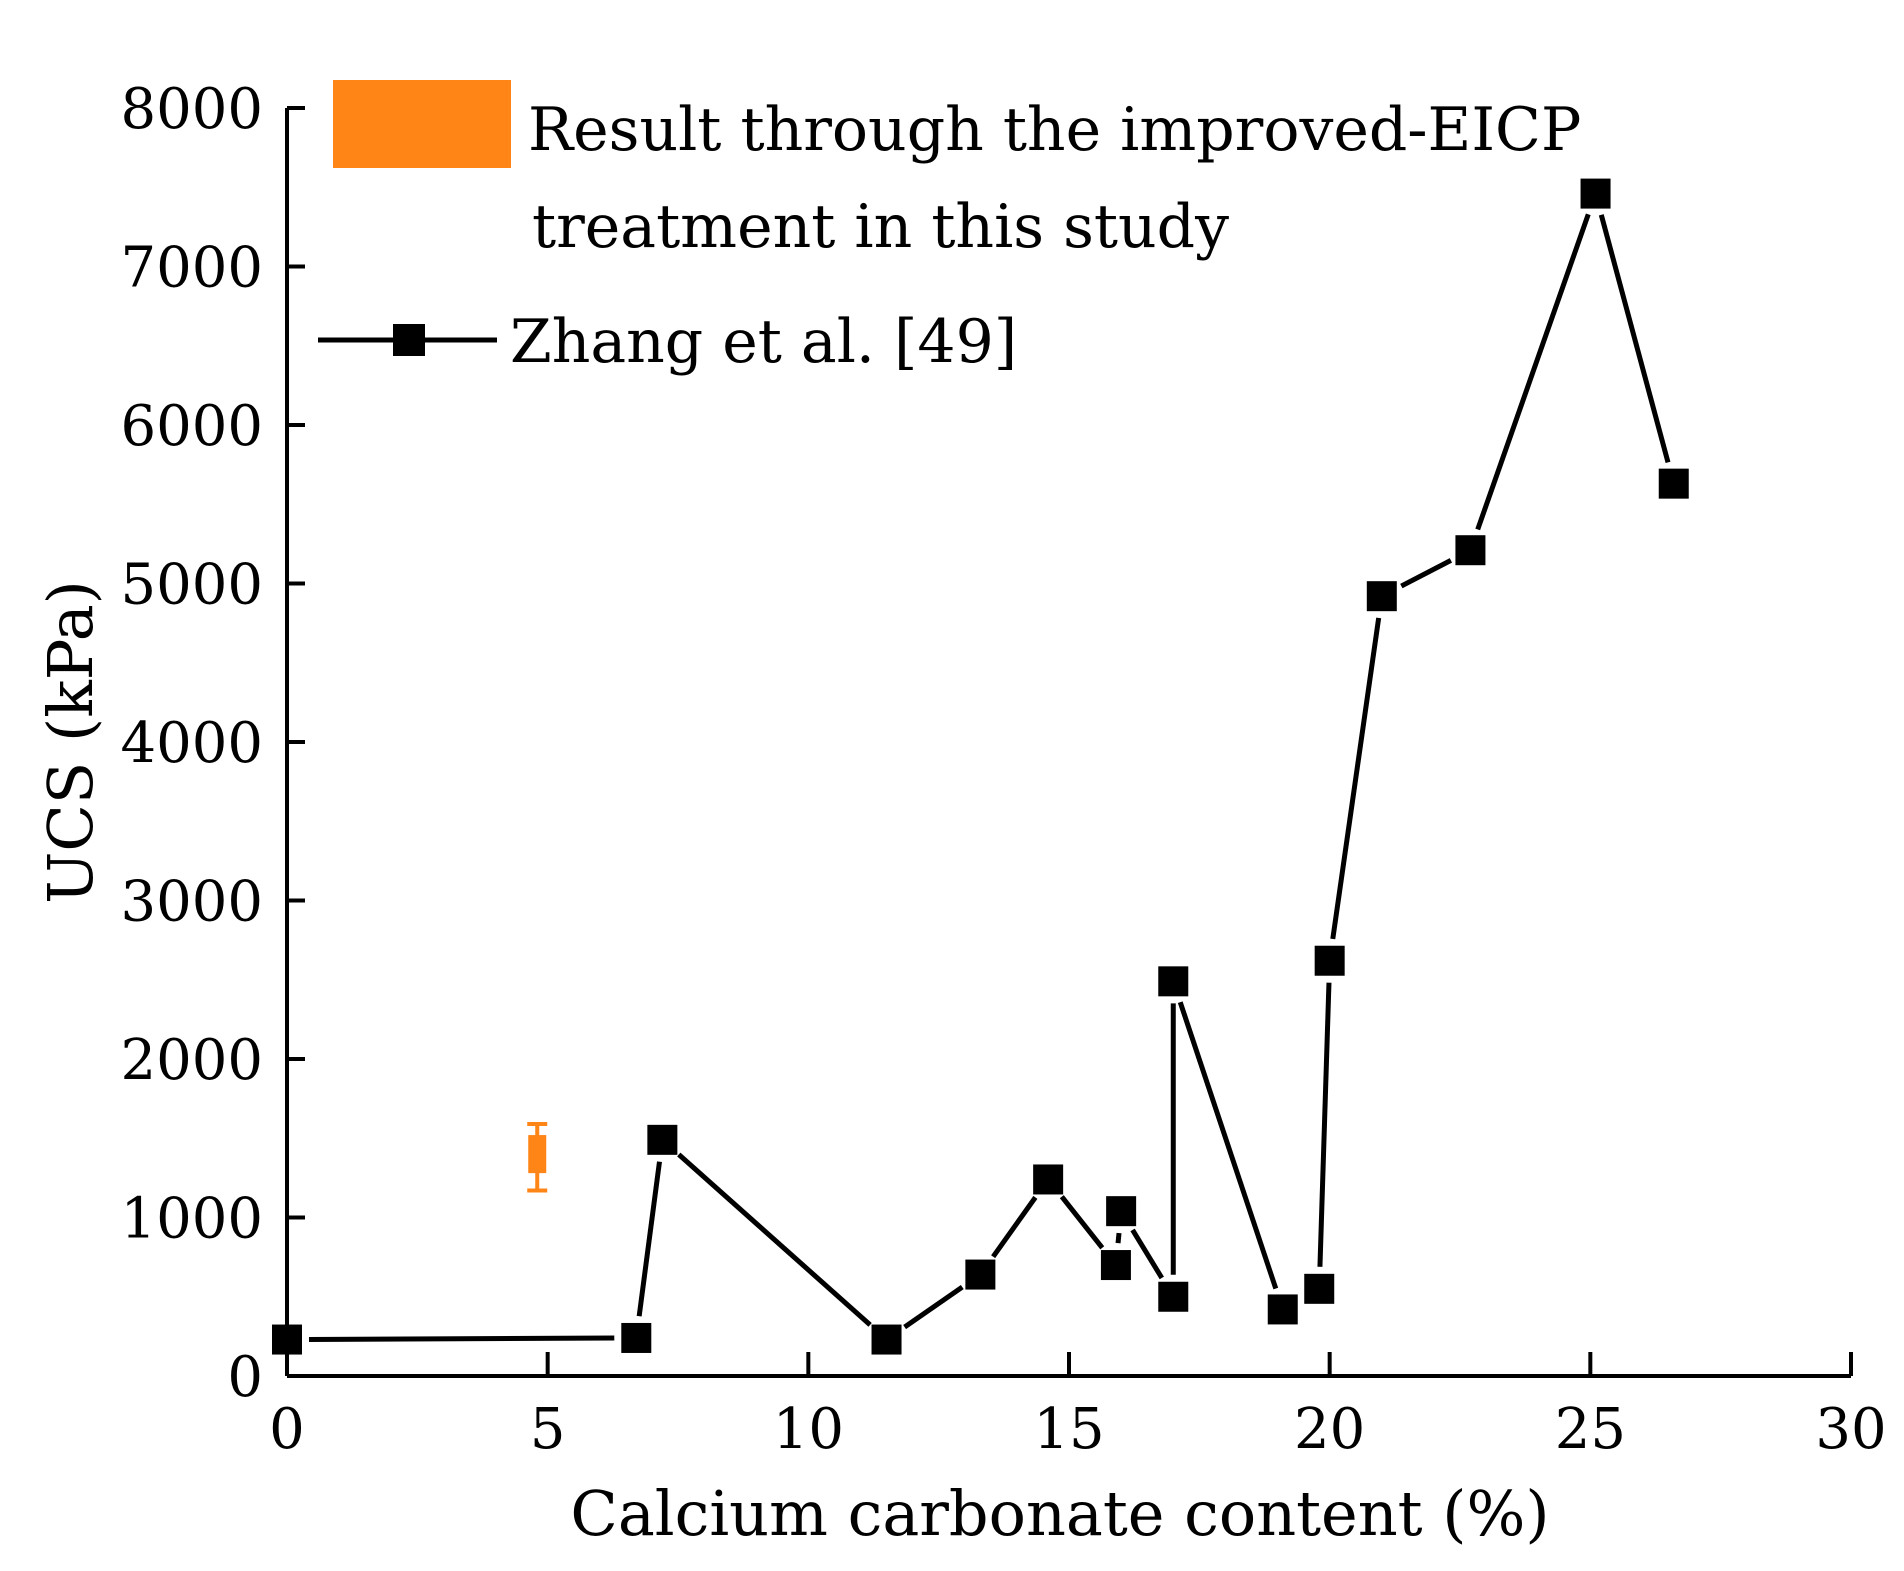 This screenshot has height=1571, width=1904. Describe the element at coordinates (191, 585) in the screenshot. I see `y-tick-label: 5000` at that location.